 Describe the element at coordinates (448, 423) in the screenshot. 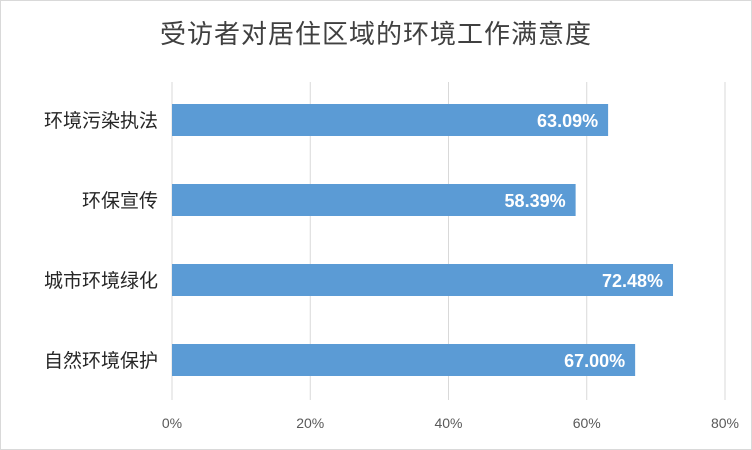

I see `x-tick-label: 40%` at that location.